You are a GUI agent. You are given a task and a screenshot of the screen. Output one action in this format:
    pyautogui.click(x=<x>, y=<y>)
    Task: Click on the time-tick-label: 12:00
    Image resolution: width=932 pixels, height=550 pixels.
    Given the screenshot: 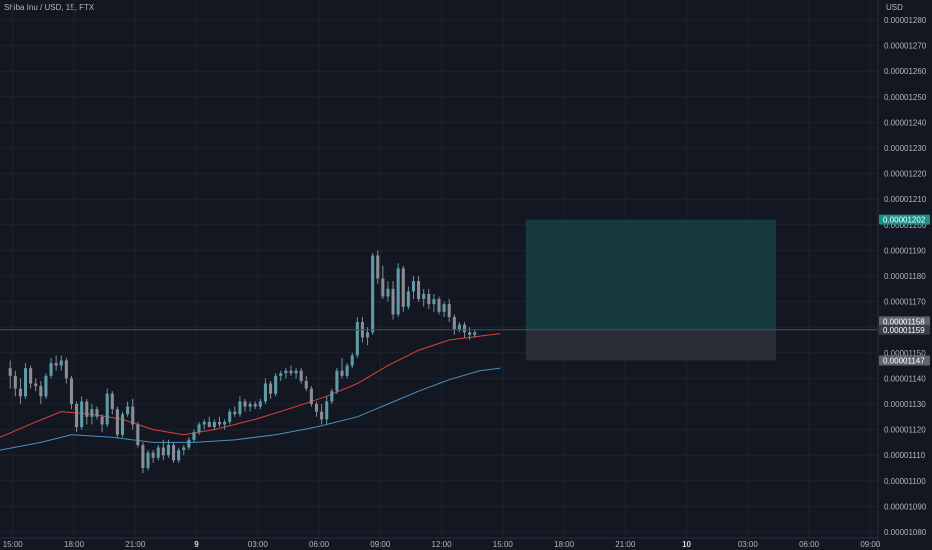 What is the action you would take?
    pyautogui.click(x=442, y=544)
    